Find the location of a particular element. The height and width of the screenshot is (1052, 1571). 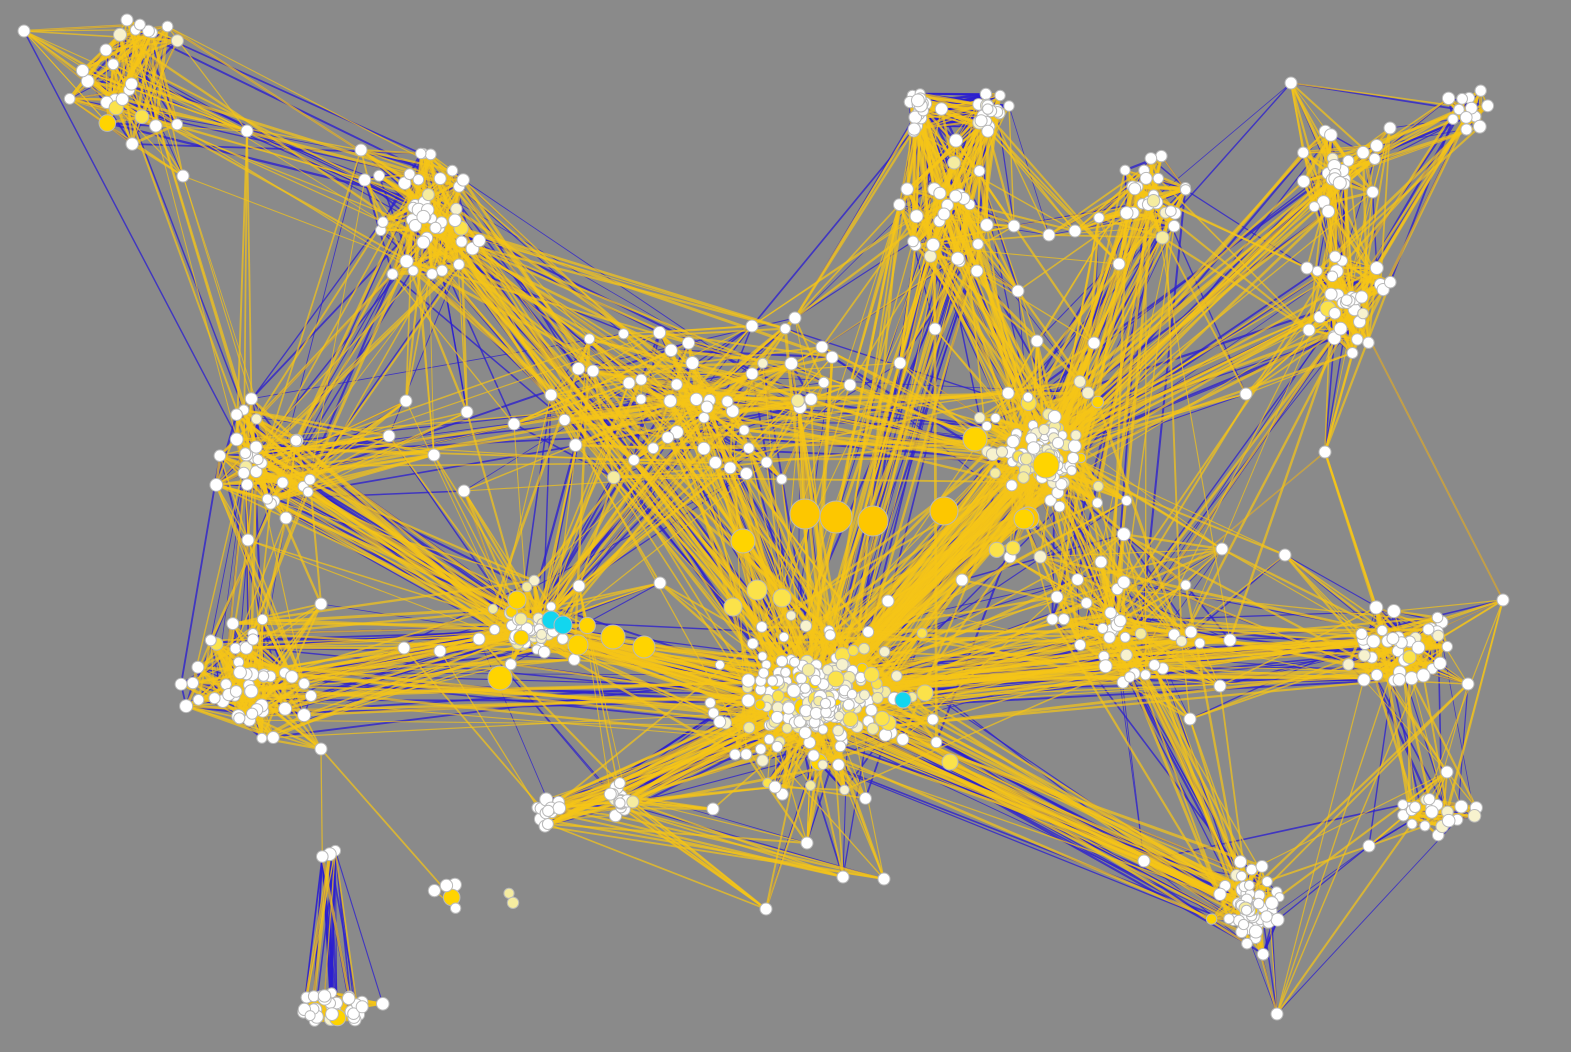

cyan-node-center is located at coordinates (903, 700).